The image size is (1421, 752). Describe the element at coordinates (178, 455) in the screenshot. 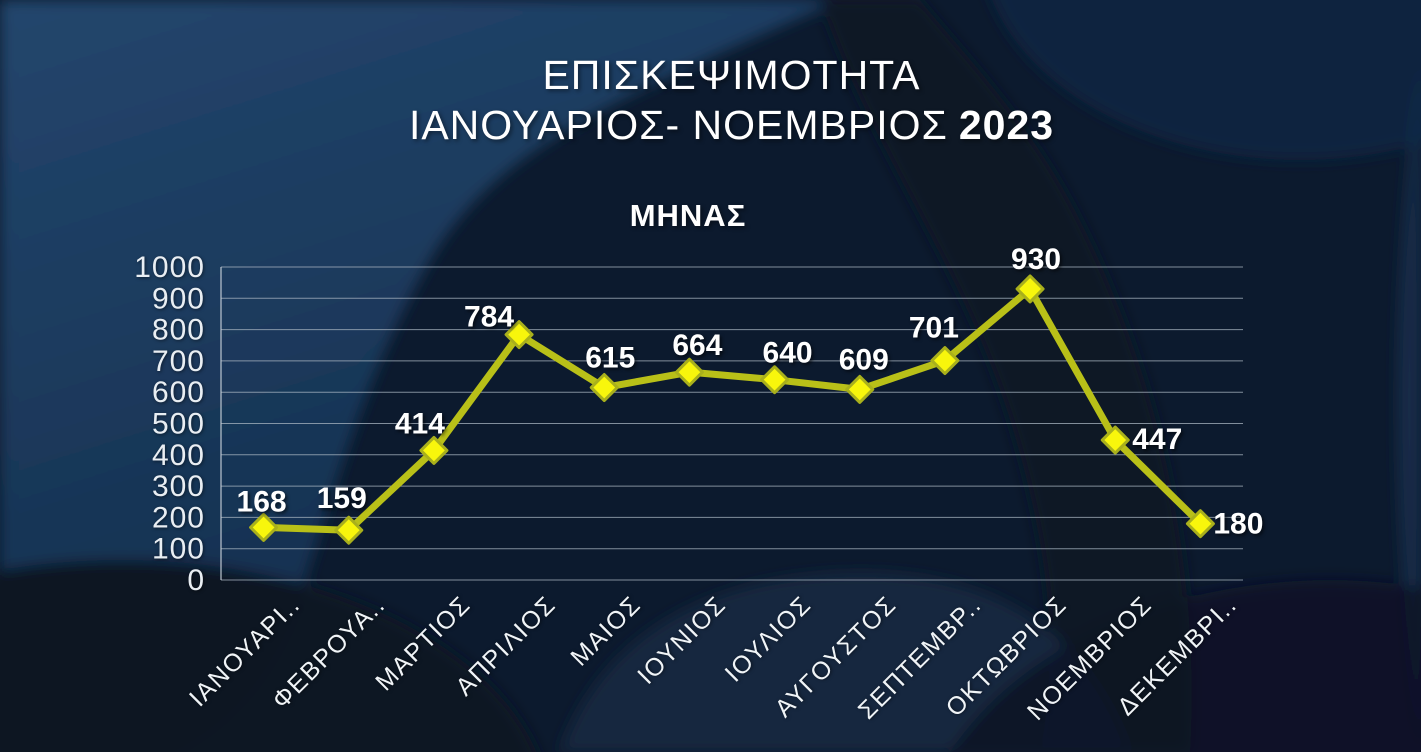

I see `y-axis-tick-label: 400` at that location.